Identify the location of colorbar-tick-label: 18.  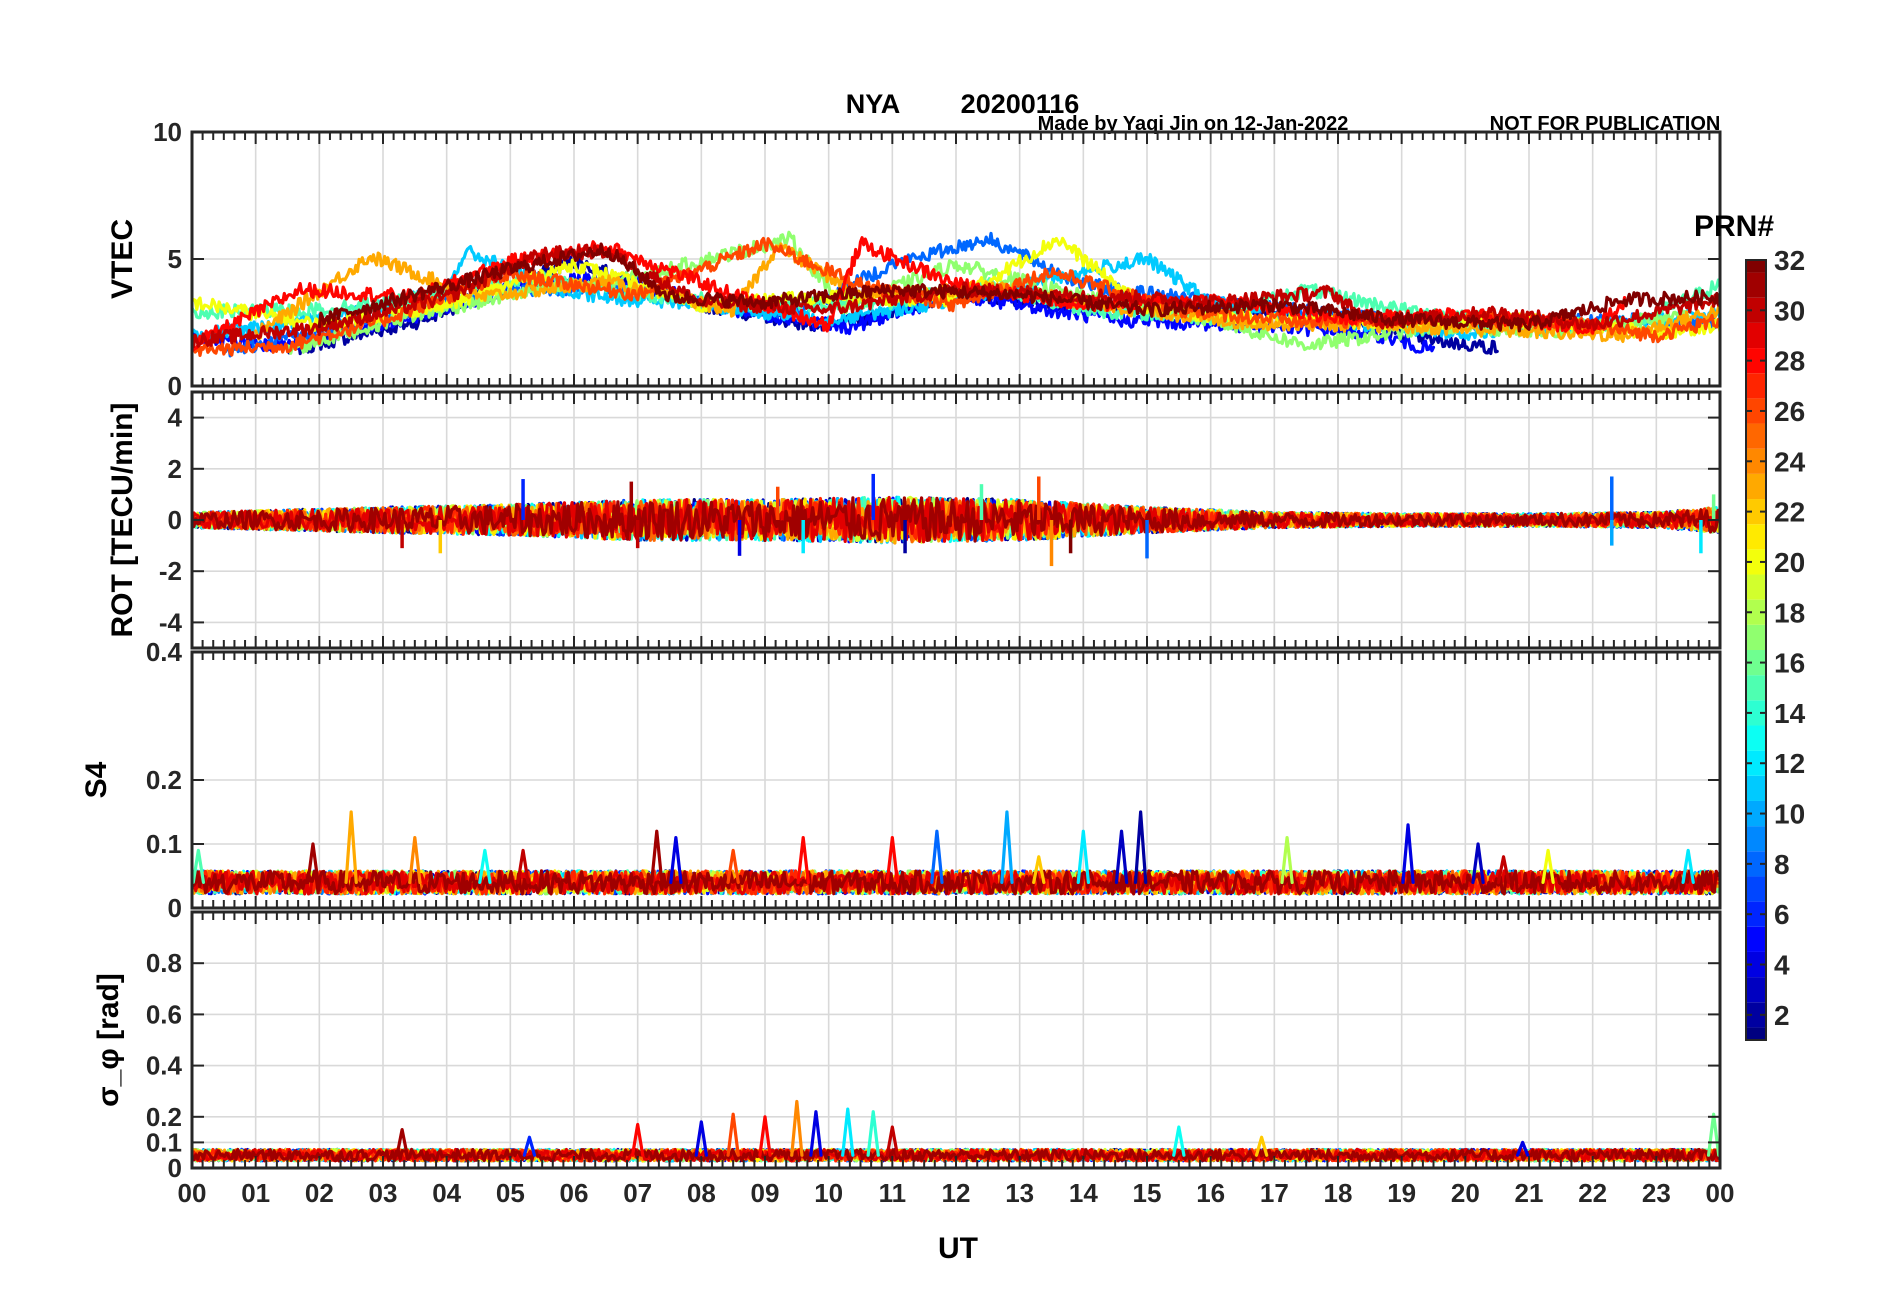
(1789, 612).